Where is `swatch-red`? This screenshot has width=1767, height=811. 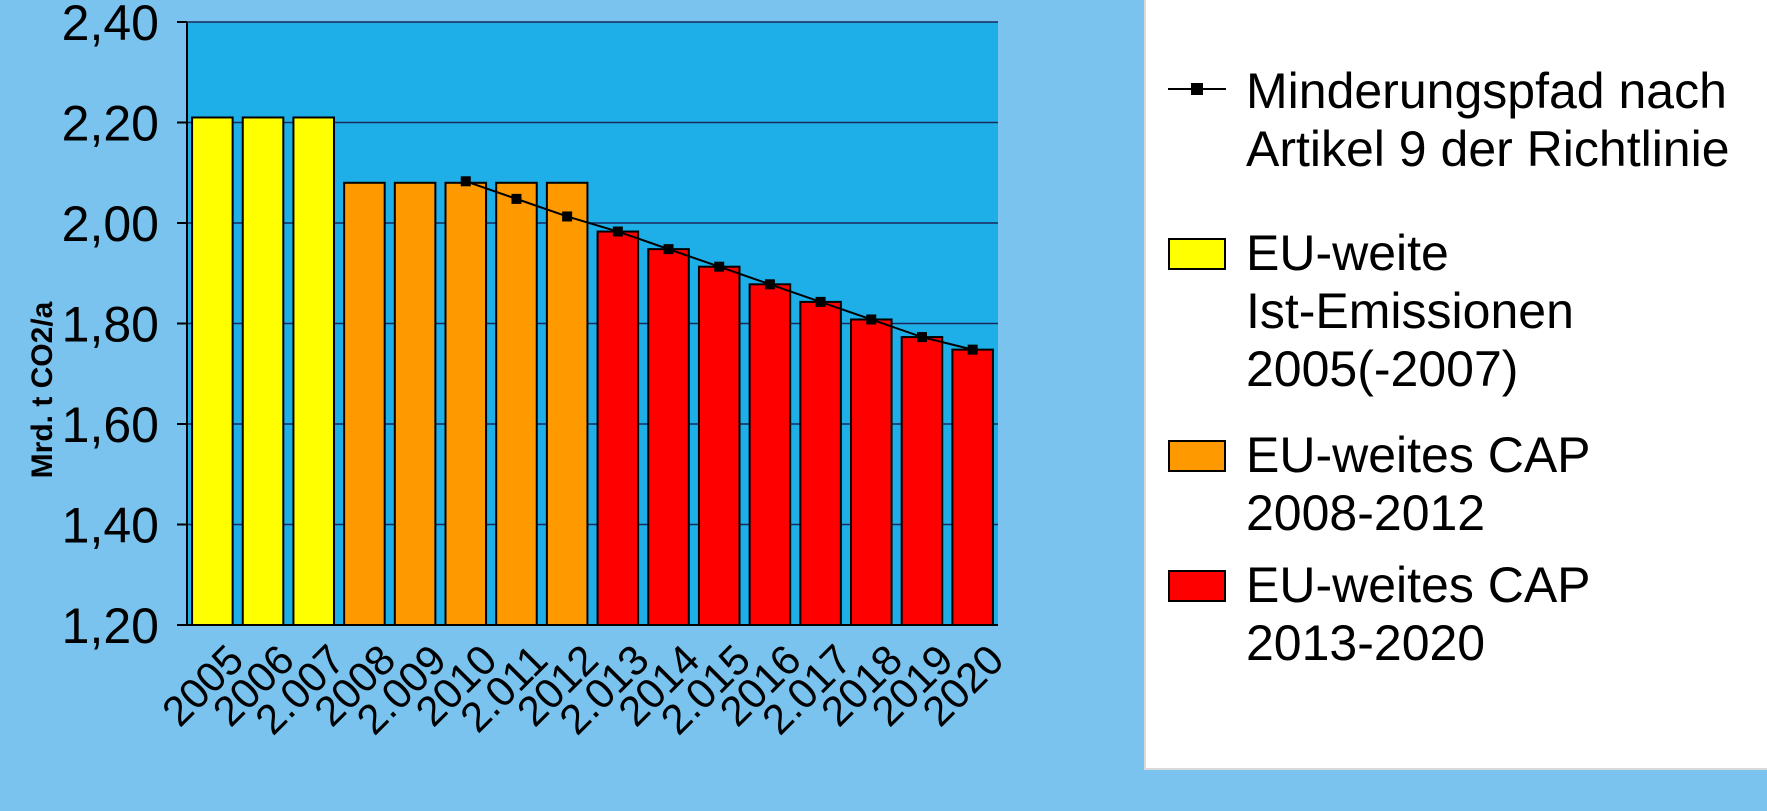
swatch-red is located at coordinates (1197, 586).